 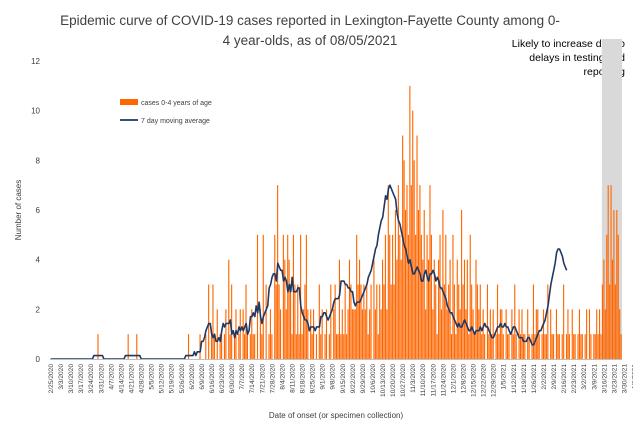 I want to click on x-tick-label: 4/21/2020, so click(x=131, y=379).